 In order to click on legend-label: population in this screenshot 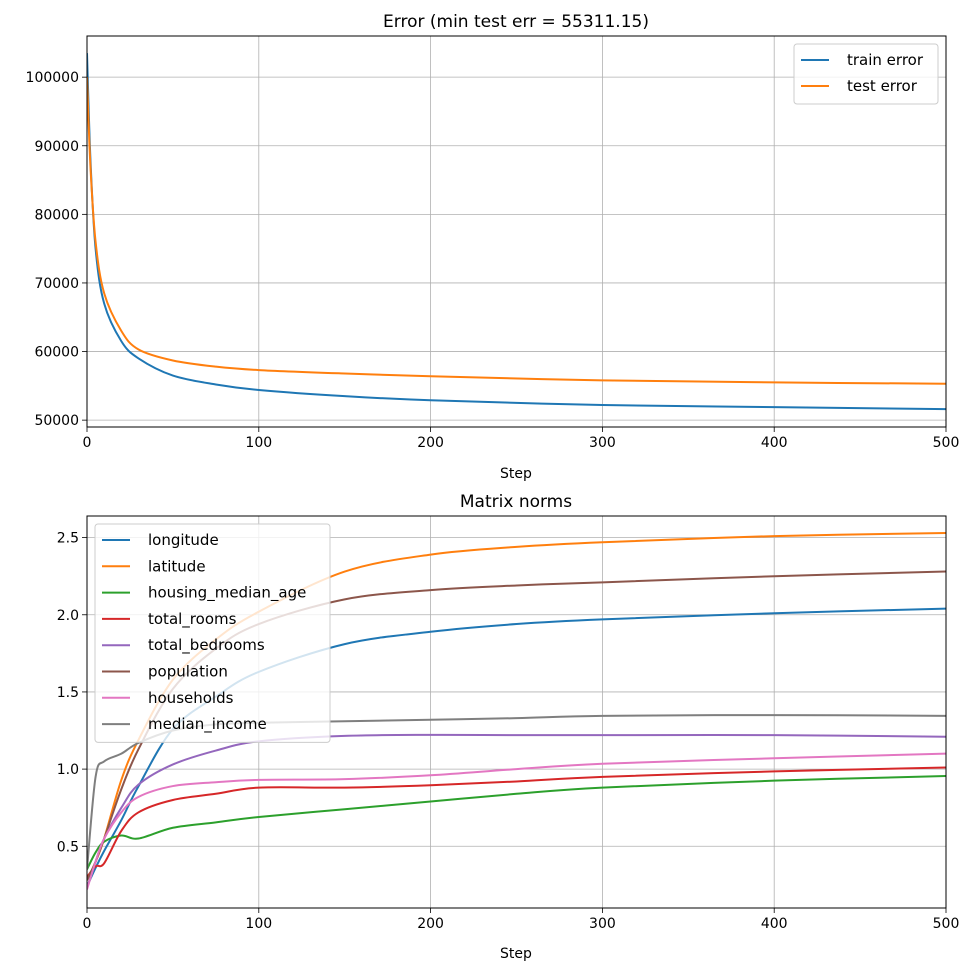, I will do `click(188, 672)`.